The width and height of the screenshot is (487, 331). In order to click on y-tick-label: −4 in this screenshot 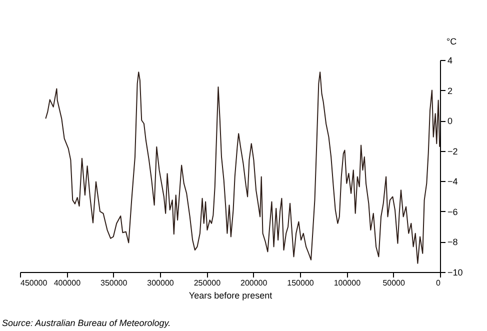, I will do `click(453, 181)`.